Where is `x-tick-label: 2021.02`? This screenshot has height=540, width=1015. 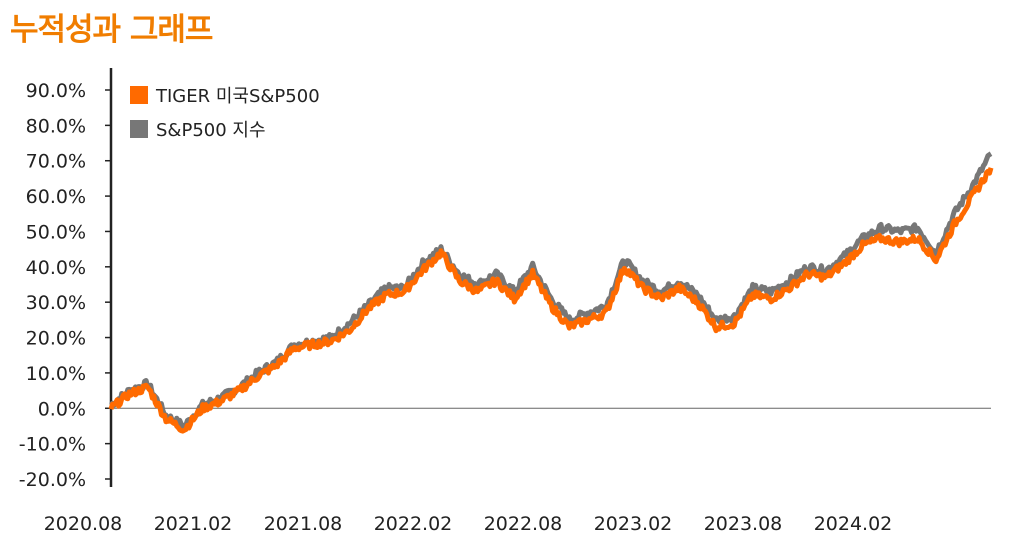
x-tick-label: 2021.02 is located at coordinates (193, 524).